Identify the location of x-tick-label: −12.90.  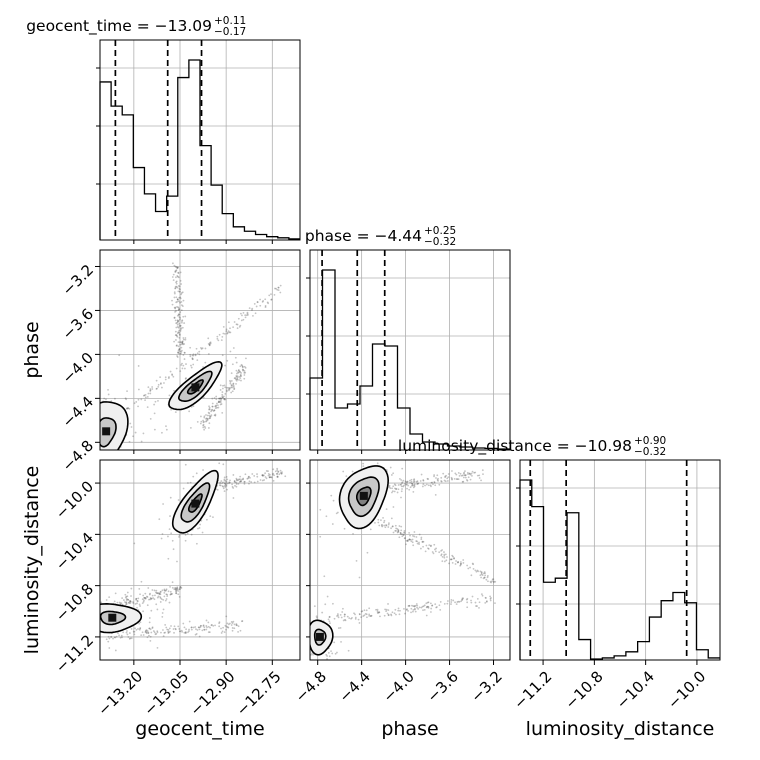
(213, 693).